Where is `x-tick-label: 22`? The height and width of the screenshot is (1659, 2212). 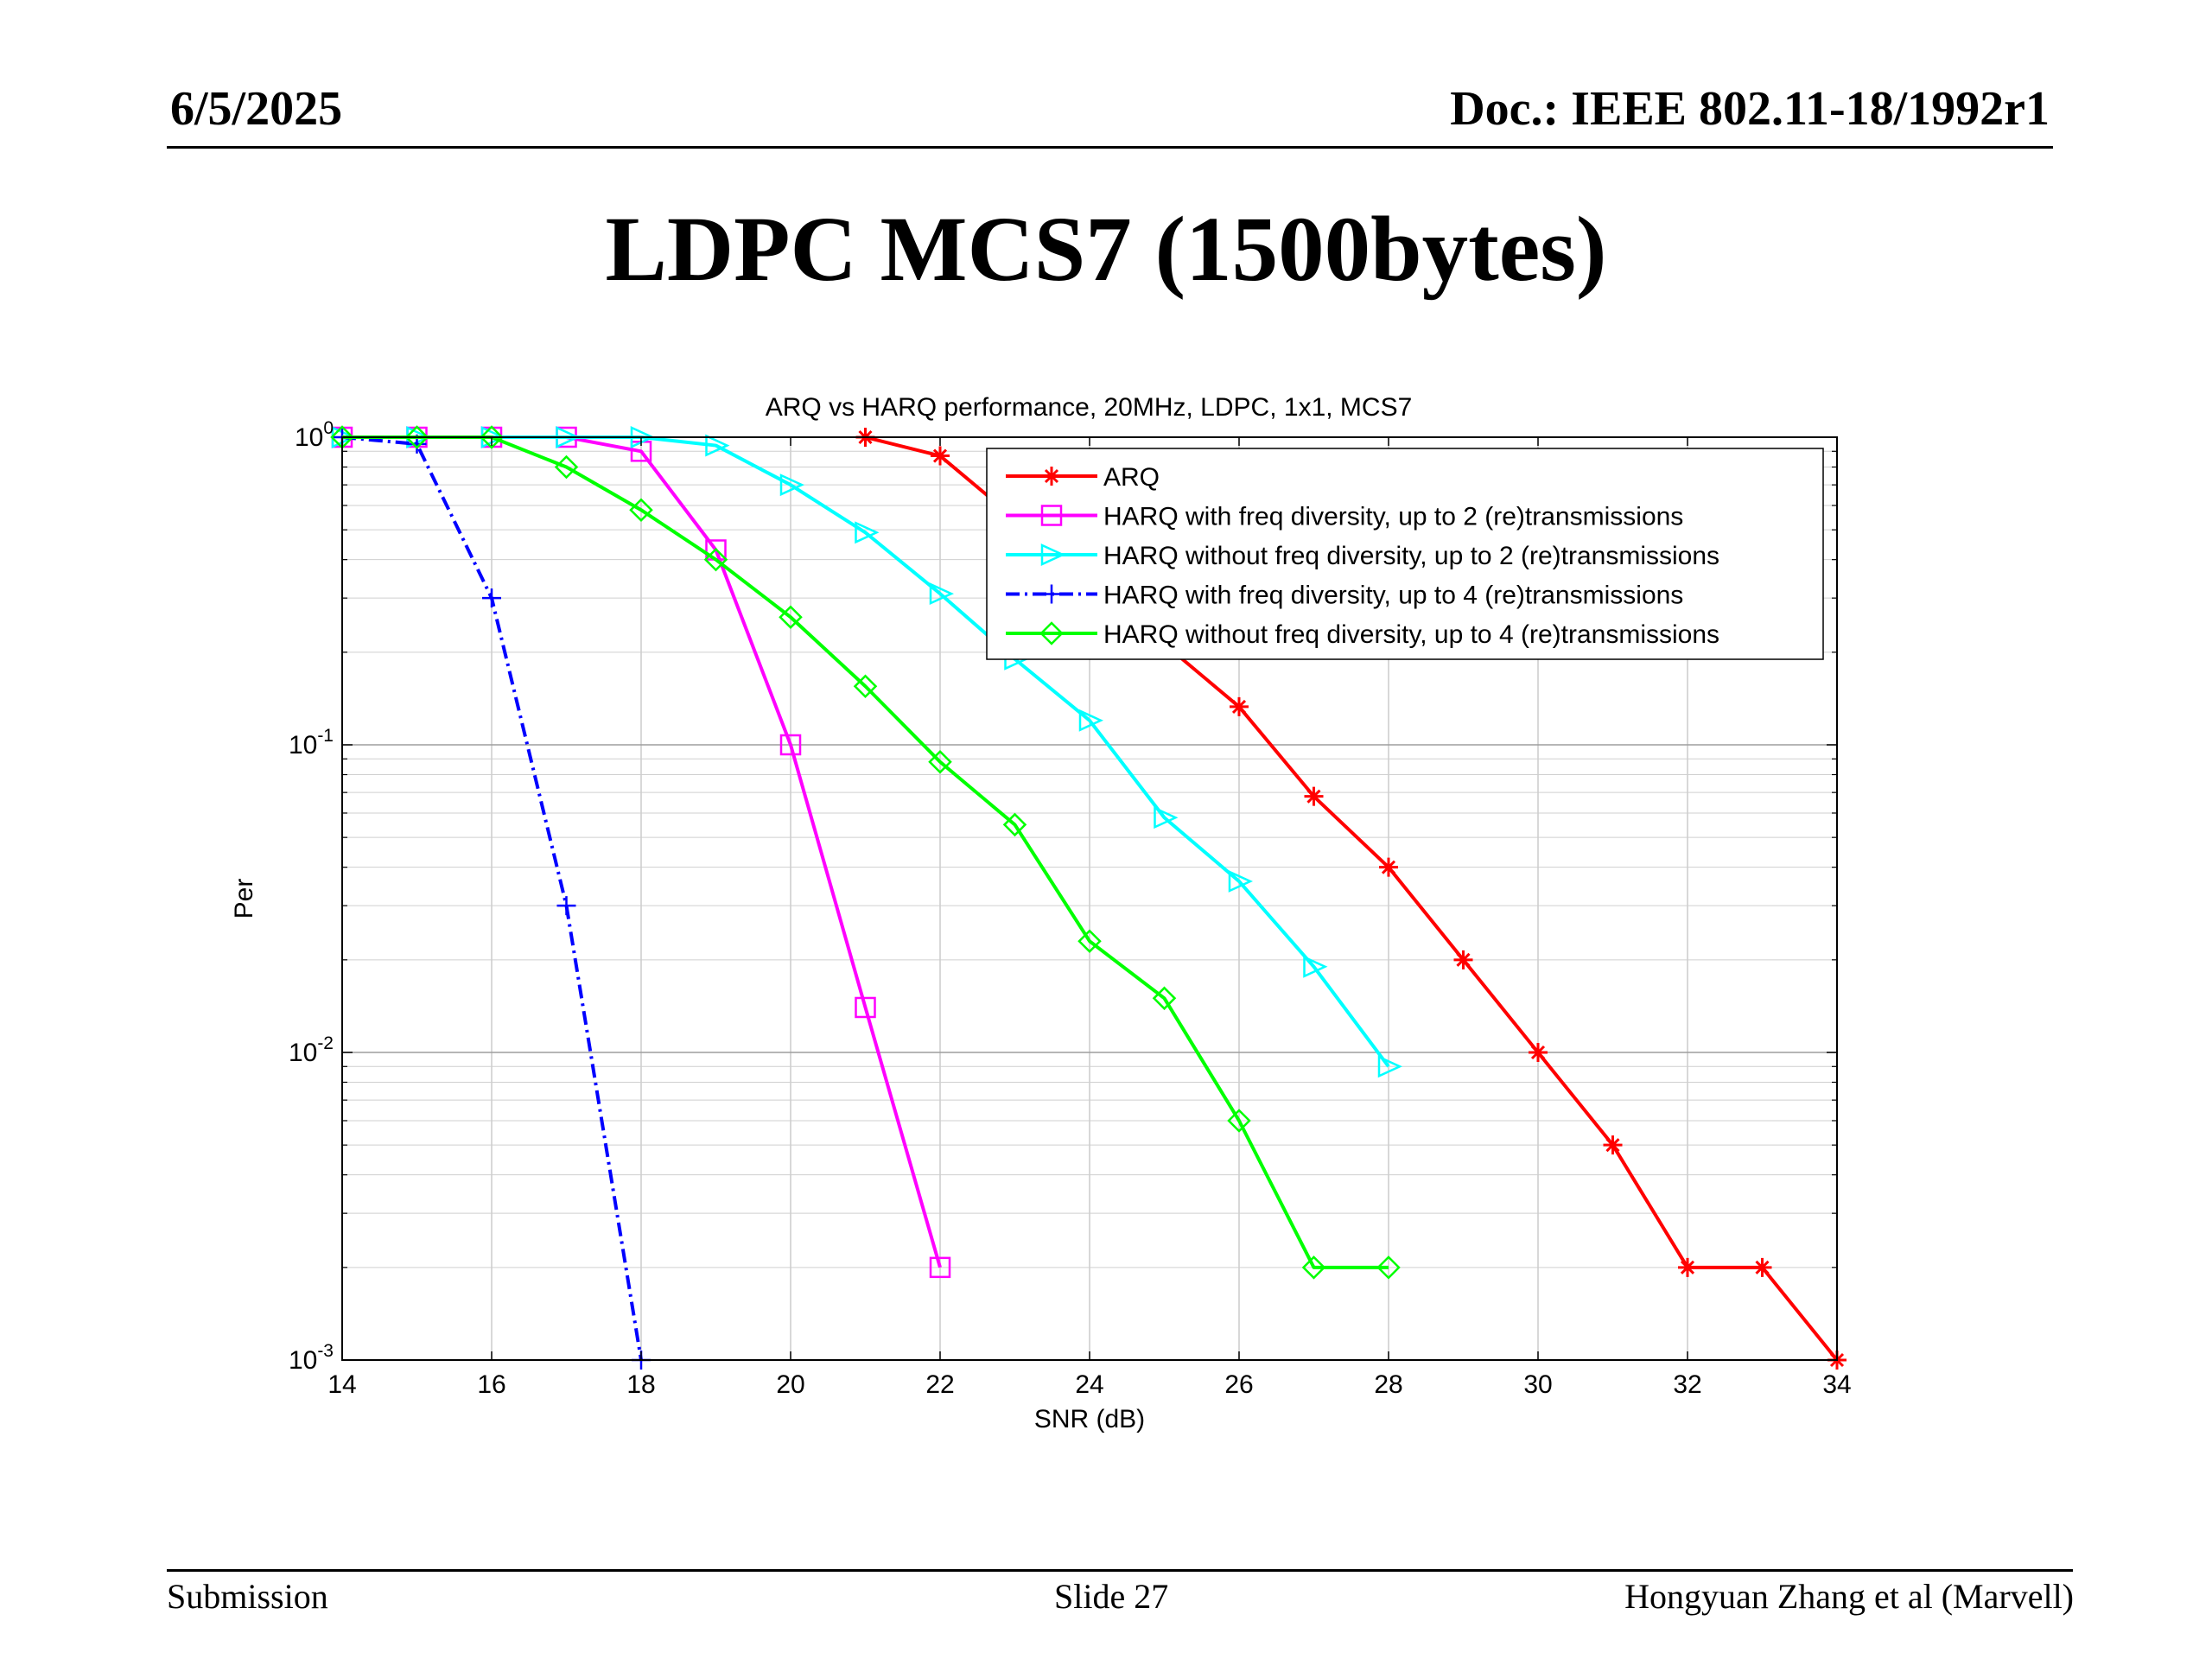 x-tick-label: 22 is located at coordinates (940, 1384).